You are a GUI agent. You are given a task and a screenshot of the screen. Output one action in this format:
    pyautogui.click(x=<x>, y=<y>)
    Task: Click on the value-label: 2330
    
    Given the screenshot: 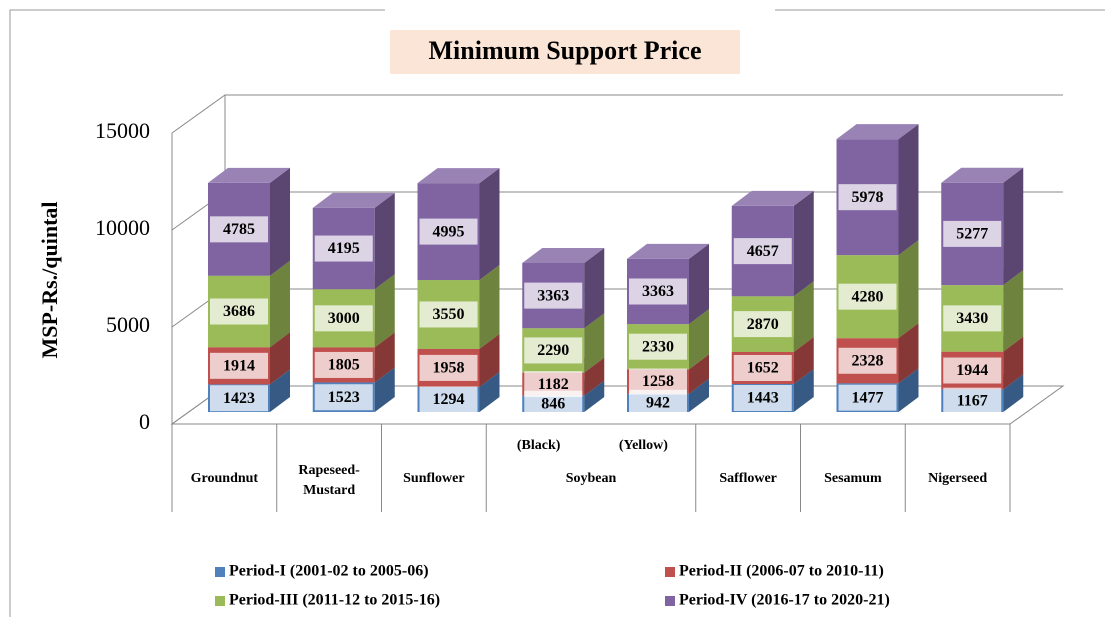 What is the action you would take?
    pyautogui.click(x=658, y=346)
    